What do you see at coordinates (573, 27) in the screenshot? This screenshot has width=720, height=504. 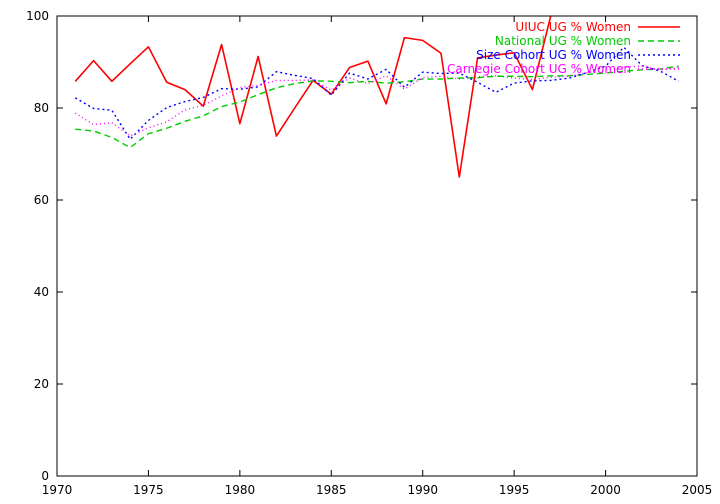 I see `legend-label-1: UIUC UG % Women` at bounding box center [573, 27].